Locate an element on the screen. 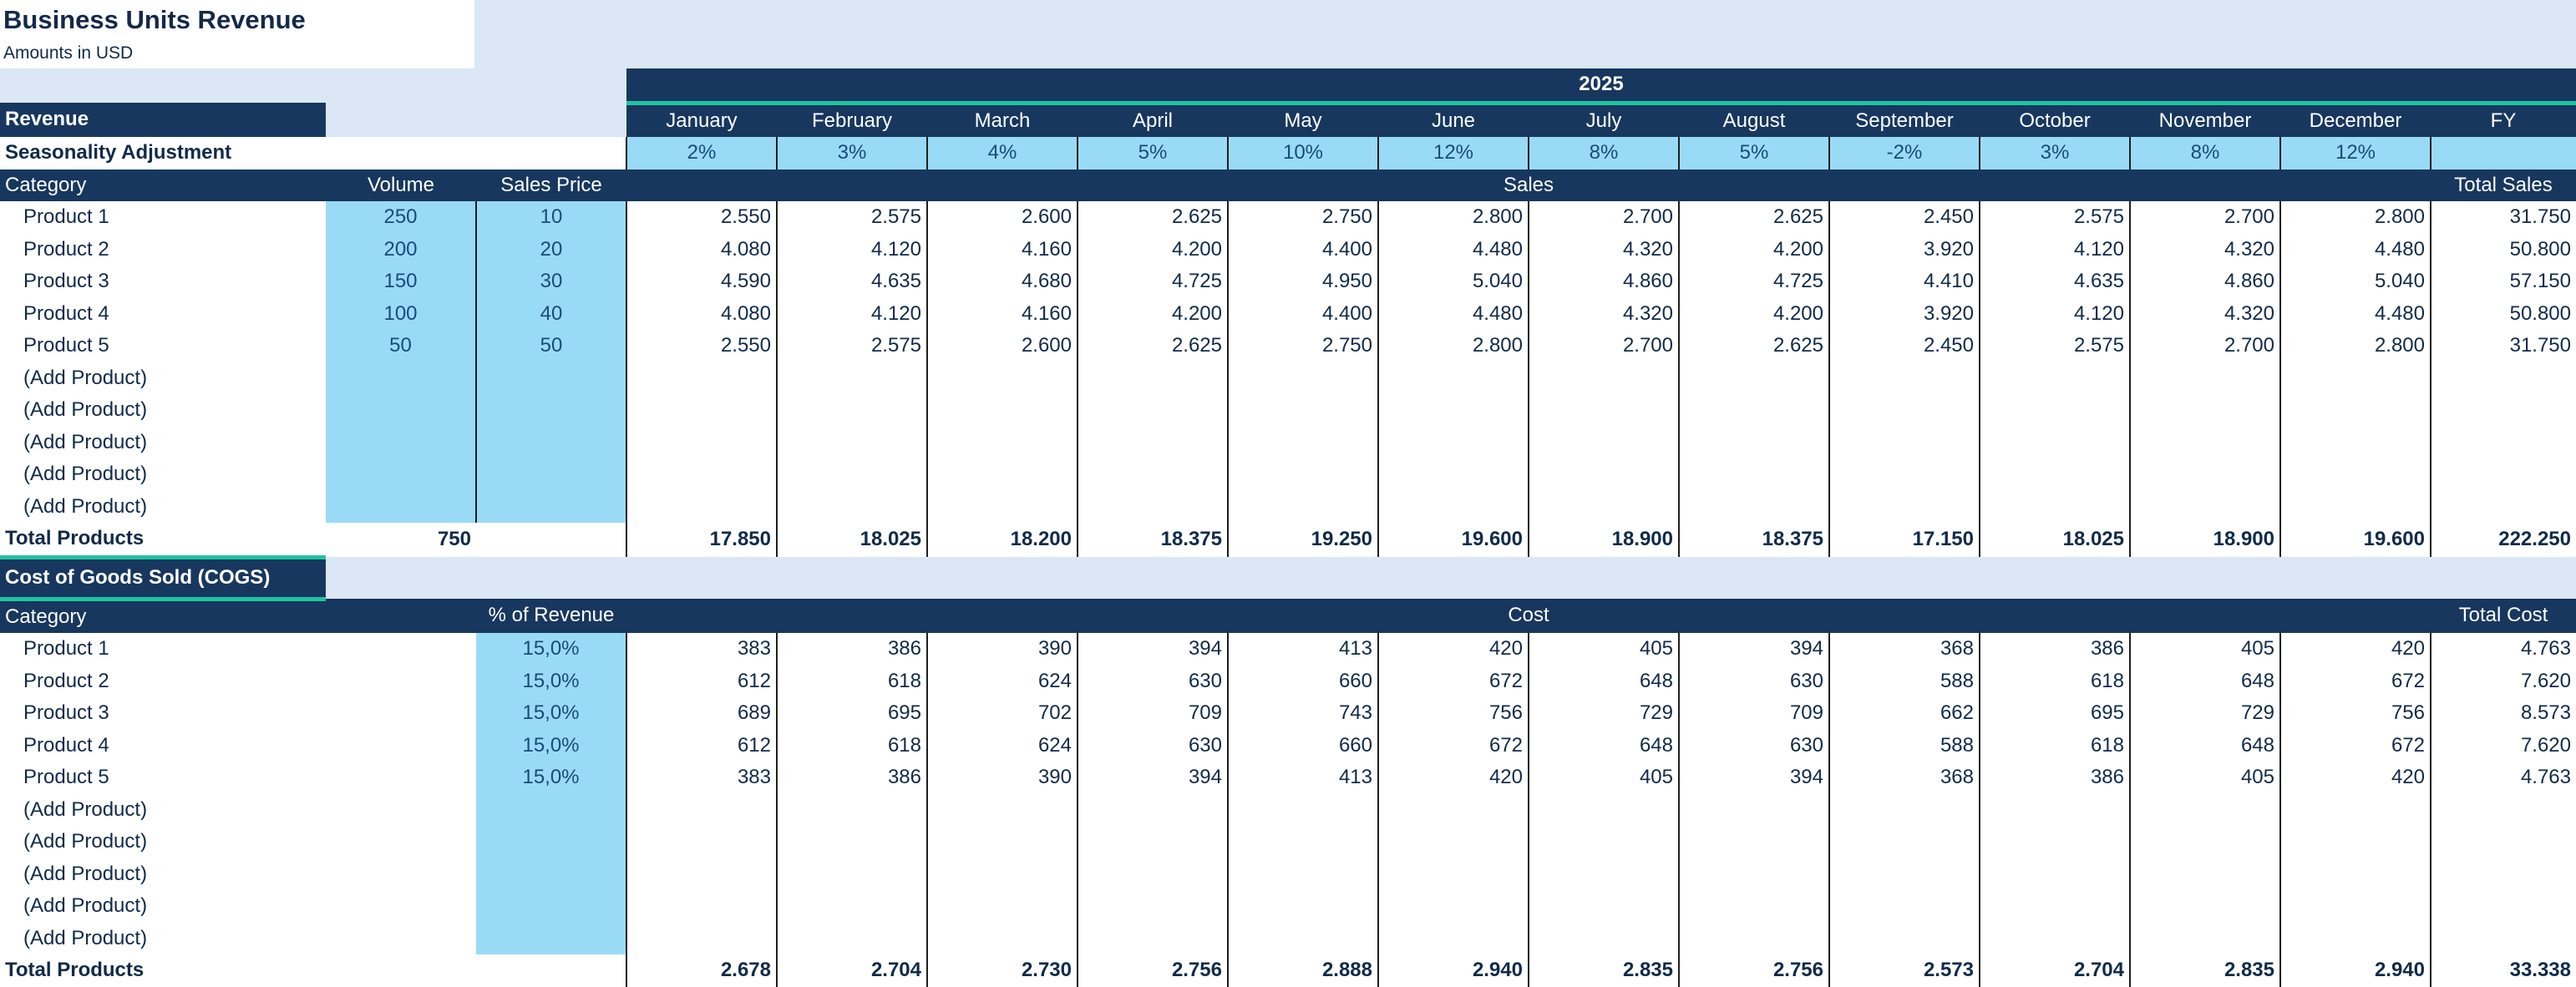 This screenshot has width=2576, height=987. seasonality-input: 2% is located at coordinates (701, 153).